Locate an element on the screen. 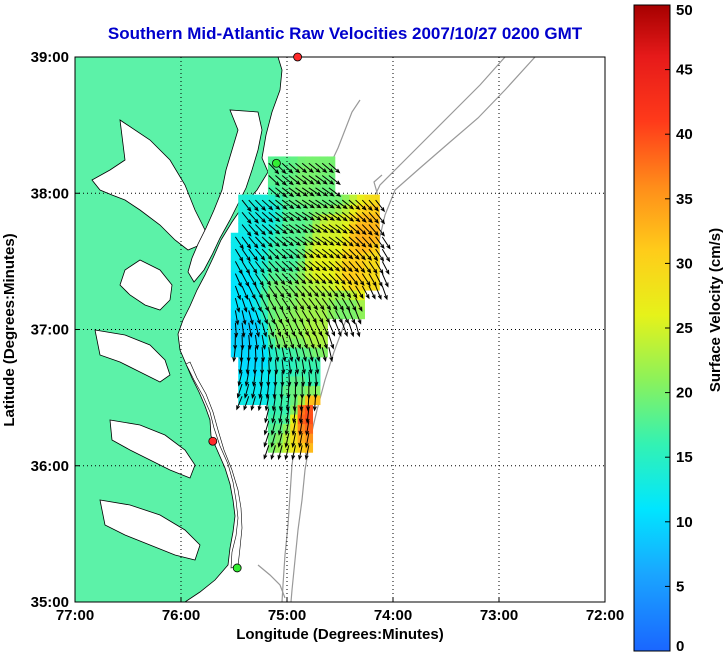 The height and width of the screenshot is (659, 724). x-tick-label: 74:00 is located at coordinates (393, 615).